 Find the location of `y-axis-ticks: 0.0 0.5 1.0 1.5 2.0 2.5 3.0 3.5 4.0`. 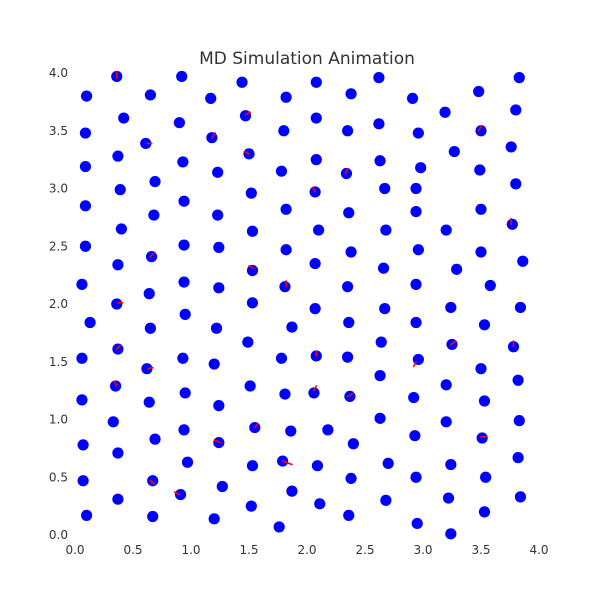

y-axis-ticks: 0.0 0.5 1.0 1.5 2.0 2.5 3.0 3.5 4.0 is located at coordinates (58, 304).